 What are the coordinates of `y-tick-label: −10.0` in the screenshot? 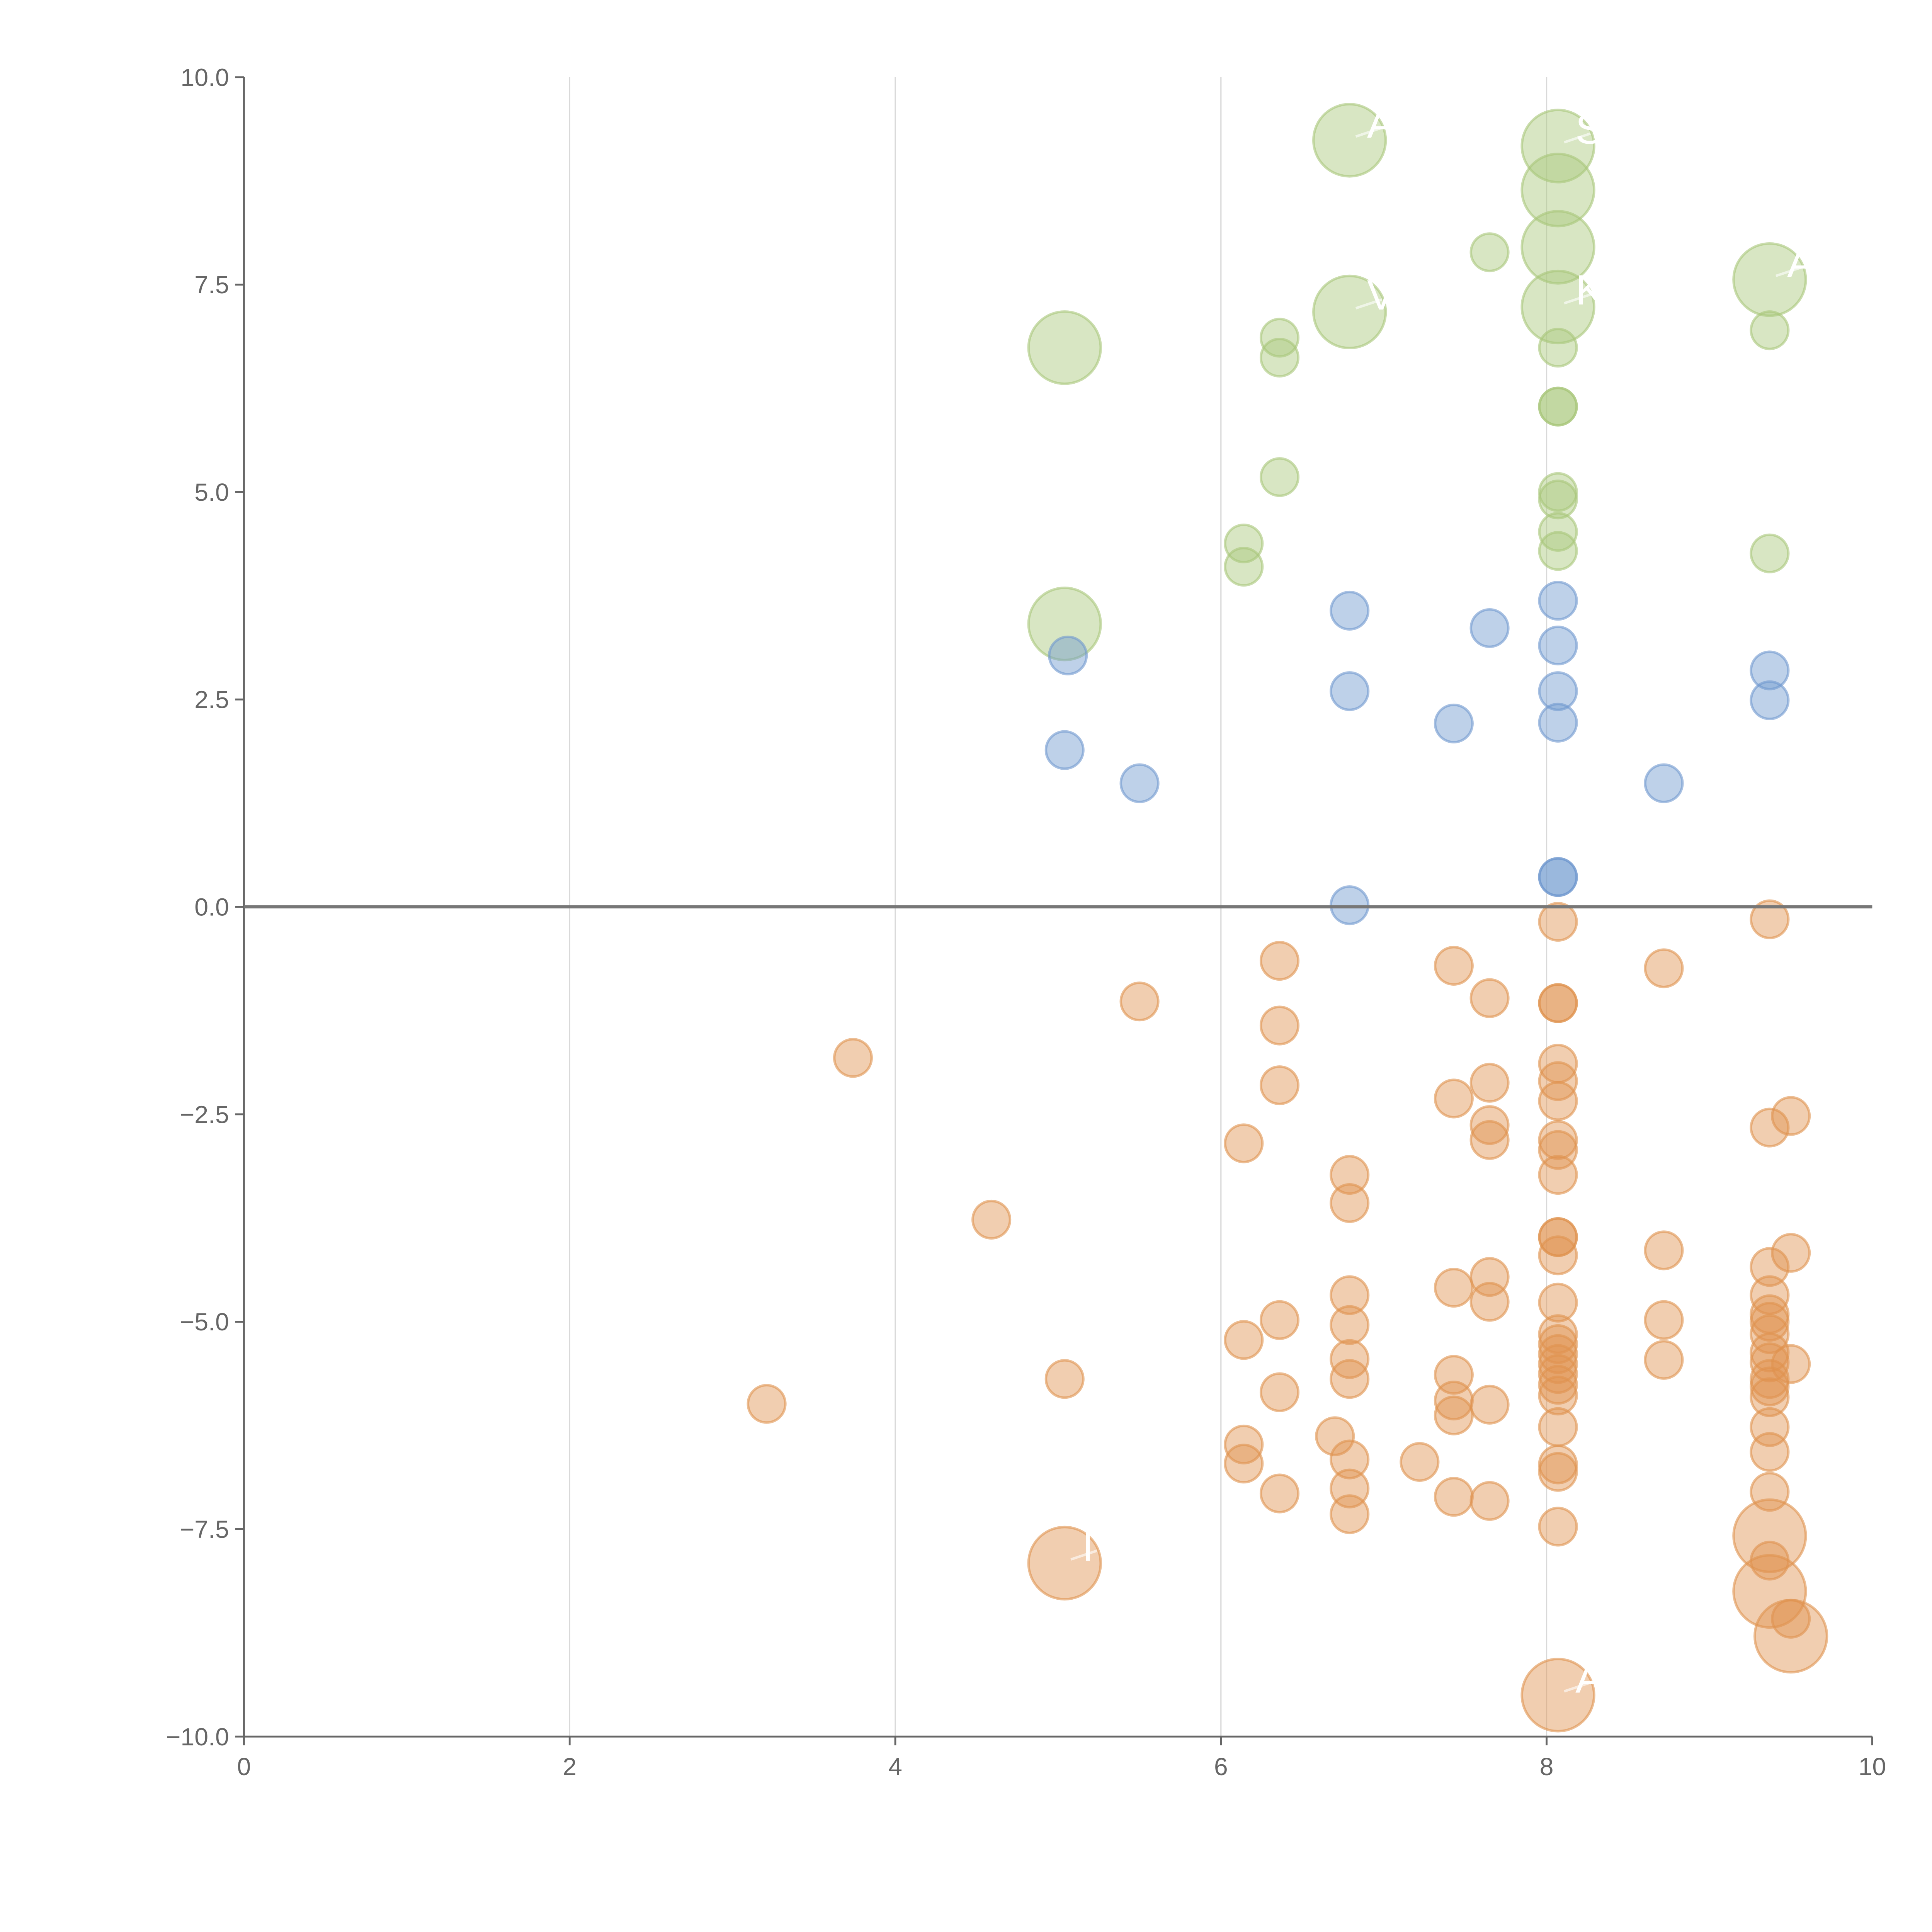 It's located at (198, 1737).